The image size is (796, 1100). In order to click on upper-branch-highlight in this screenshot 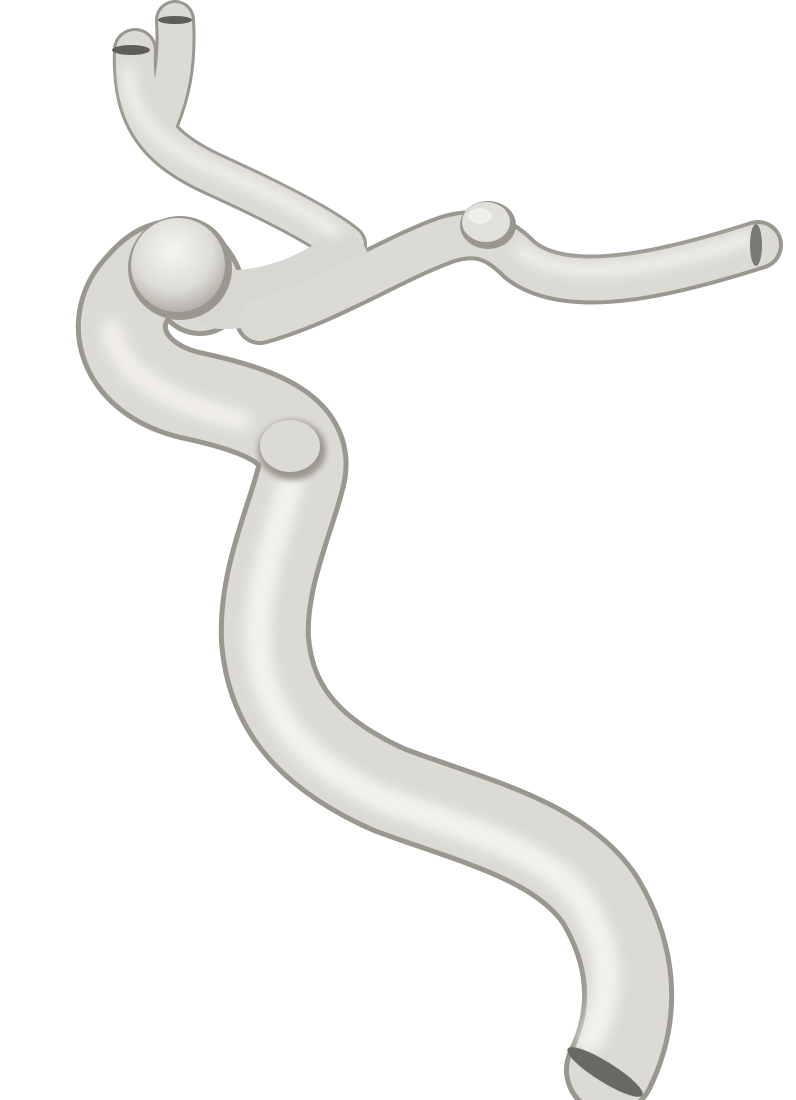, I will do `click(231, 151)`.